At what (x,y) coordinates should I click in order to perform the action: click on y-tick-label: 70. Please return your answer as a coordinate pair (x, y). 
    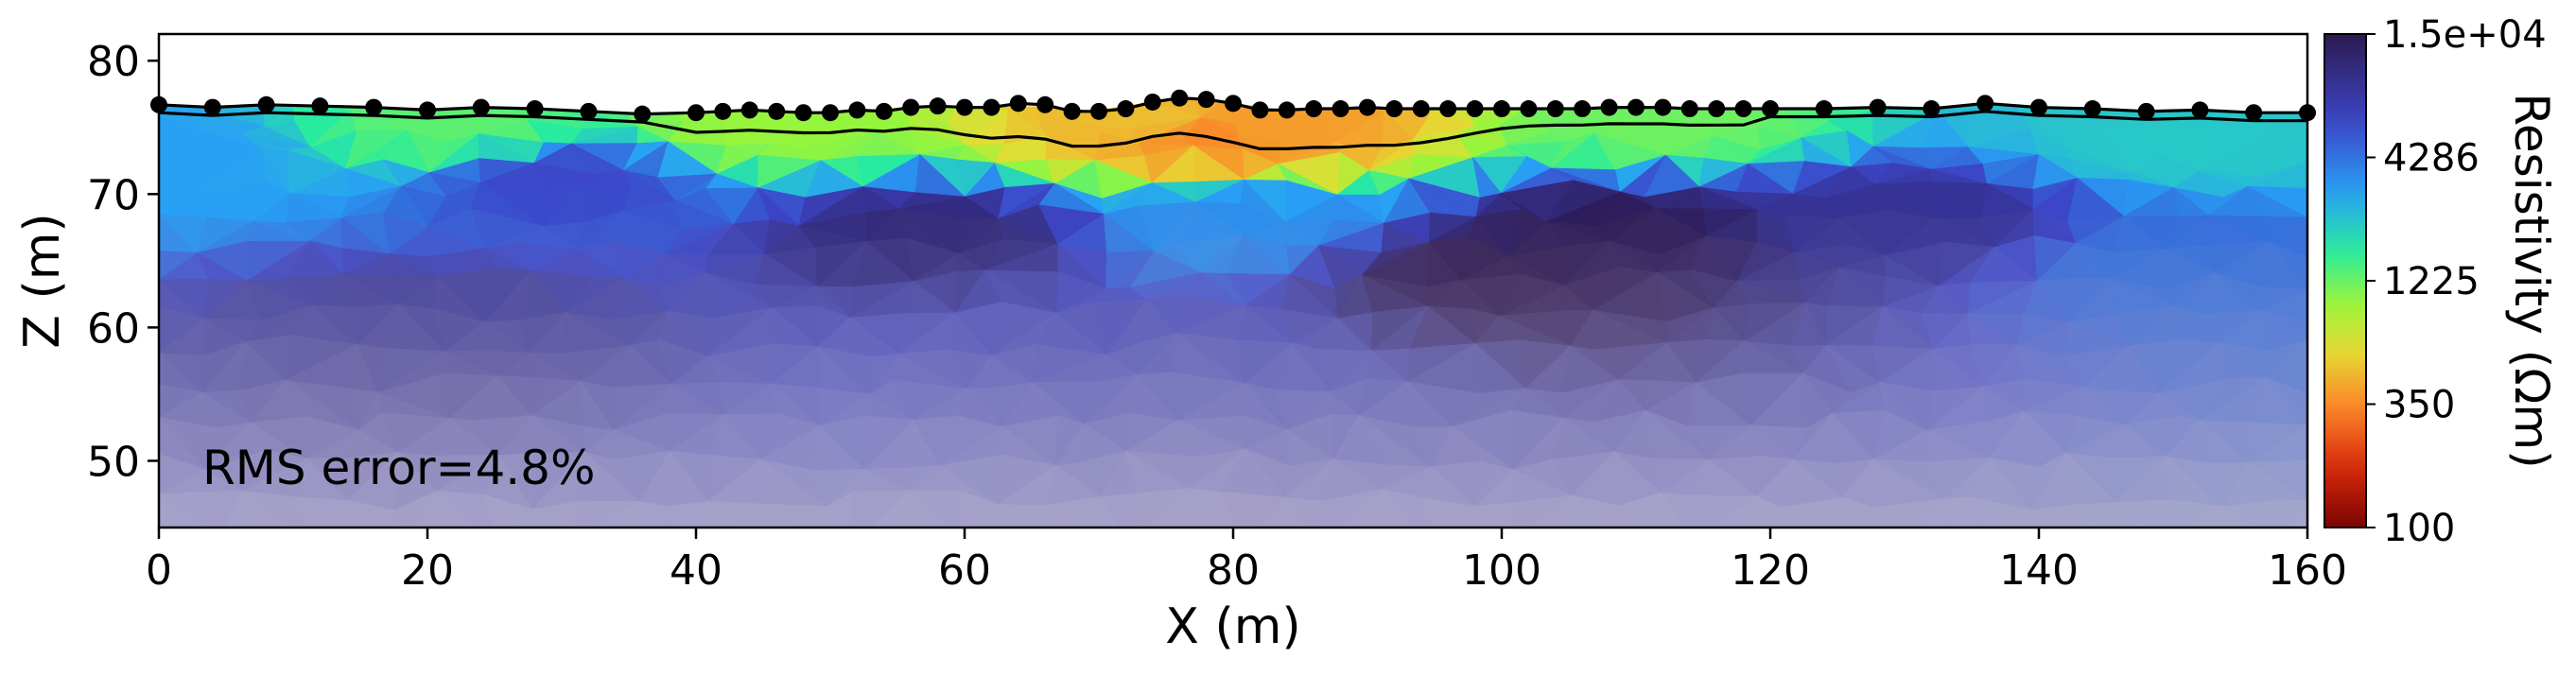
    Looking at the image, I should click on (113, 195).